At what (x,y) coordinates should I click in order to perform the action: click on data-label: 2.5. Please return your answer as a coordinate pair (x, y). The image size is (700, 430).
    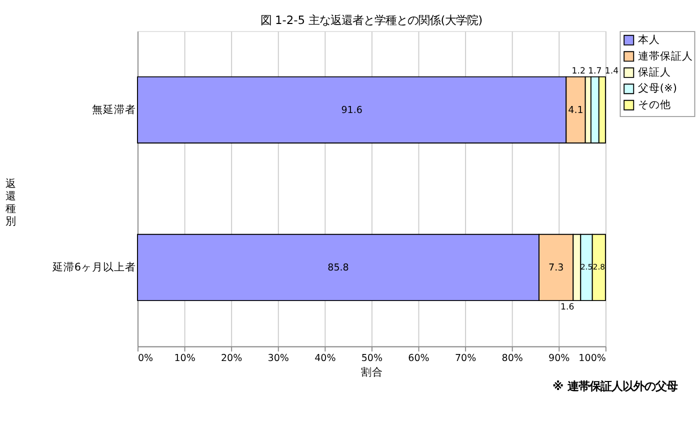
    Looking at the image, I should click on (586, 267).